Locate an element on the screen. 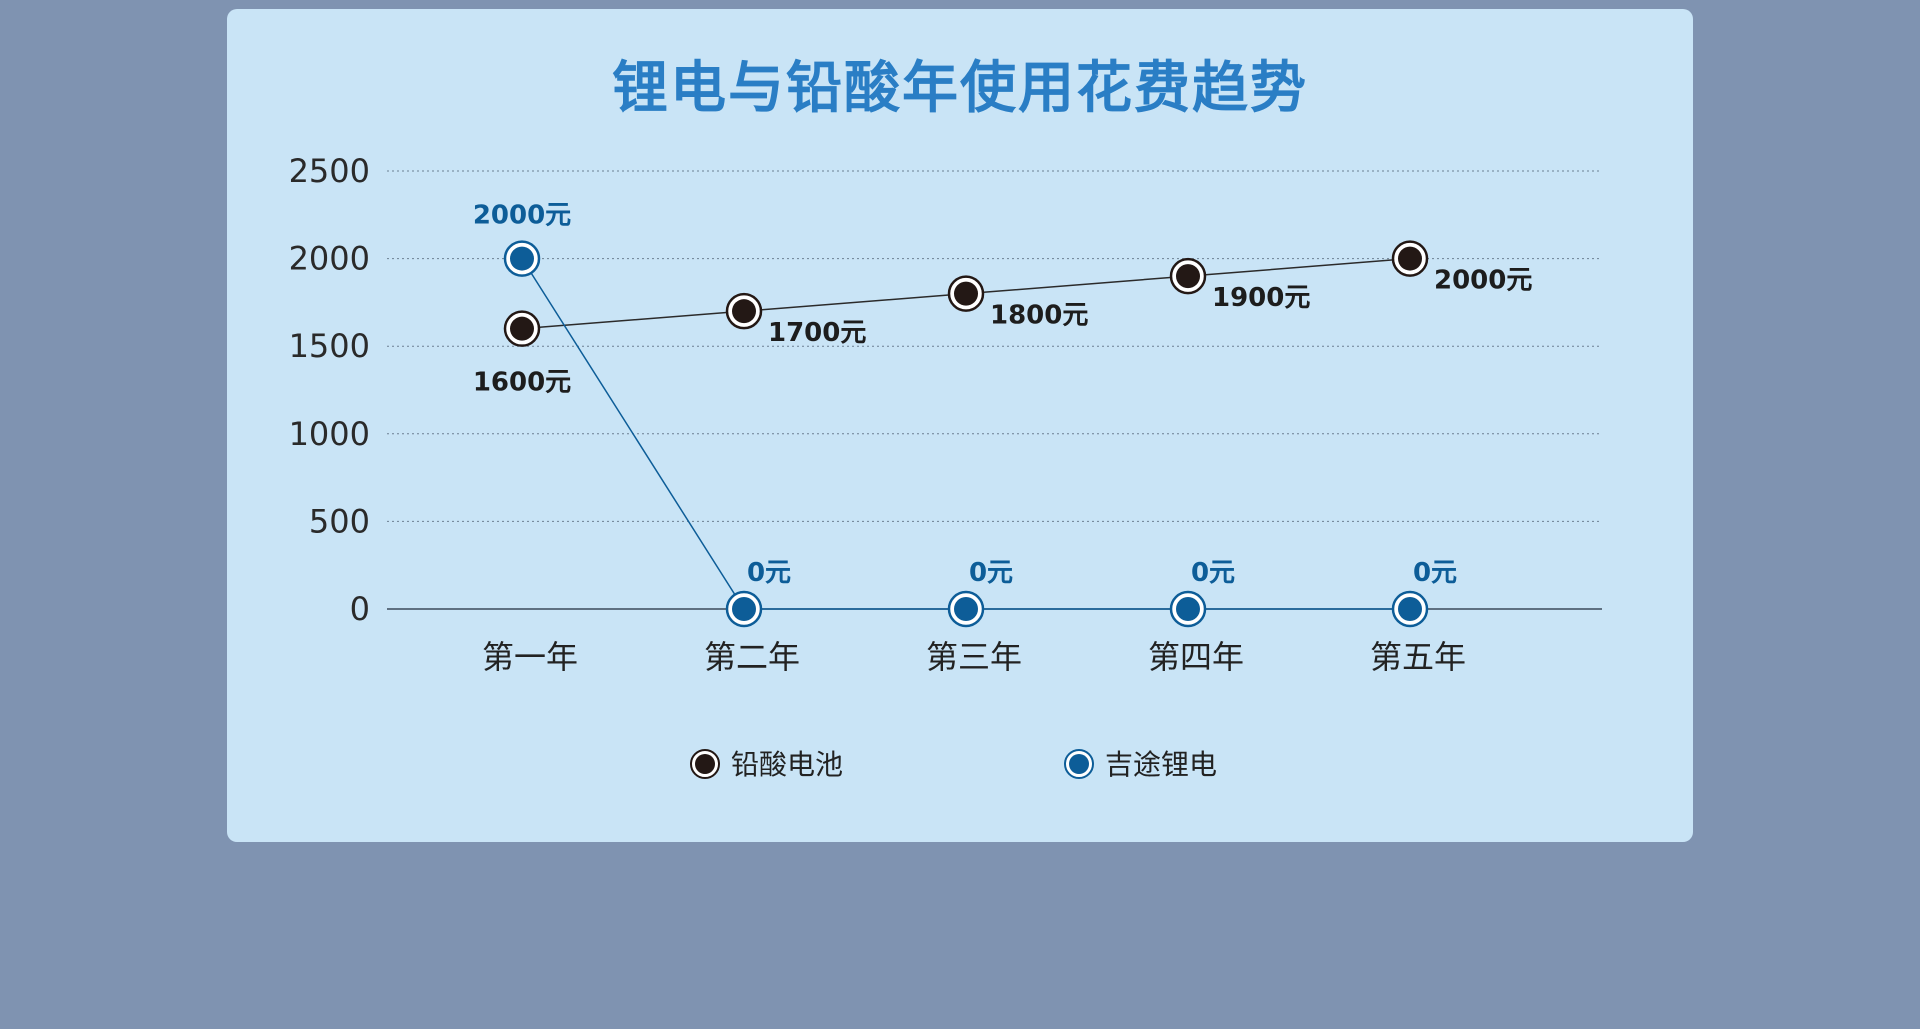 Image resolution: width=1920 pixels, height=1029 pixels. lead-acid-data-label: 2000元 is located at coordinates (1483, 281).